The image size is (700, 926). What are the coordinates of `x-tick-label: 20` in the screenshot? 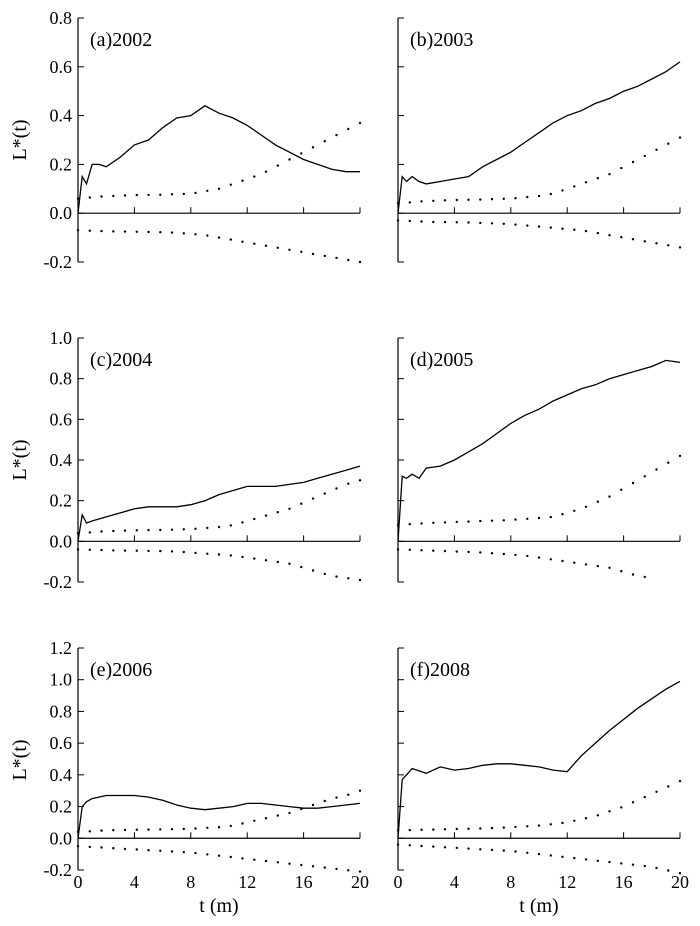 It's located at (360, 882).